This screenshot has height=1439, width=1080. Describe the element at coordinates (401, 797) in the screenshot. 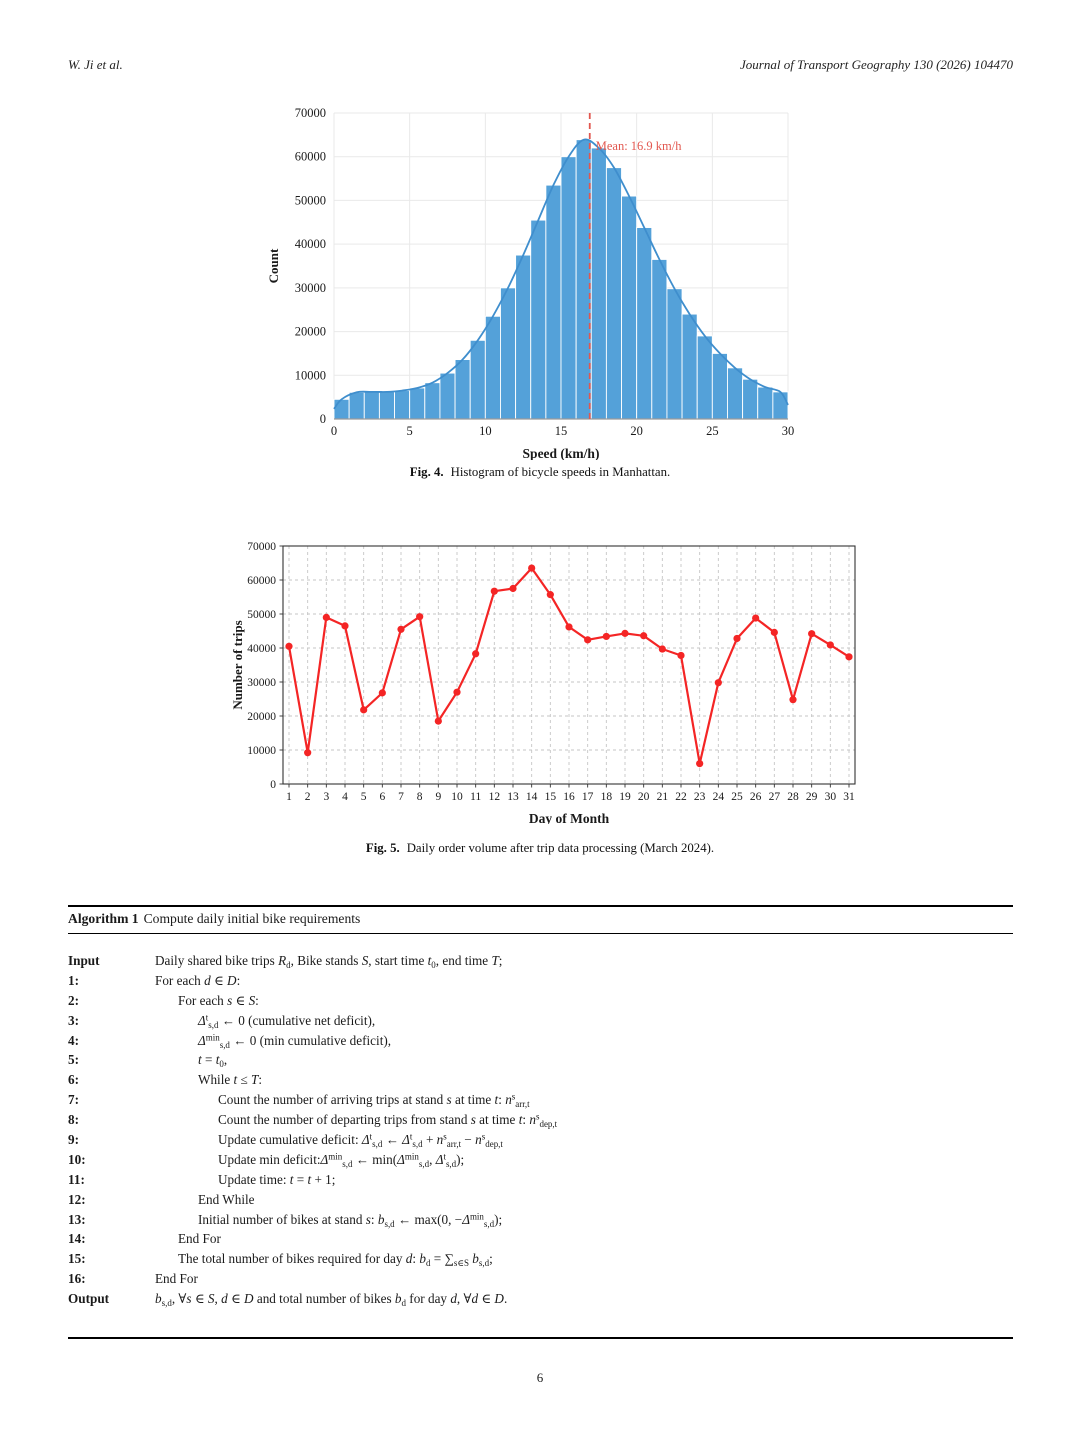

I see `svg-text: 7` at that location.